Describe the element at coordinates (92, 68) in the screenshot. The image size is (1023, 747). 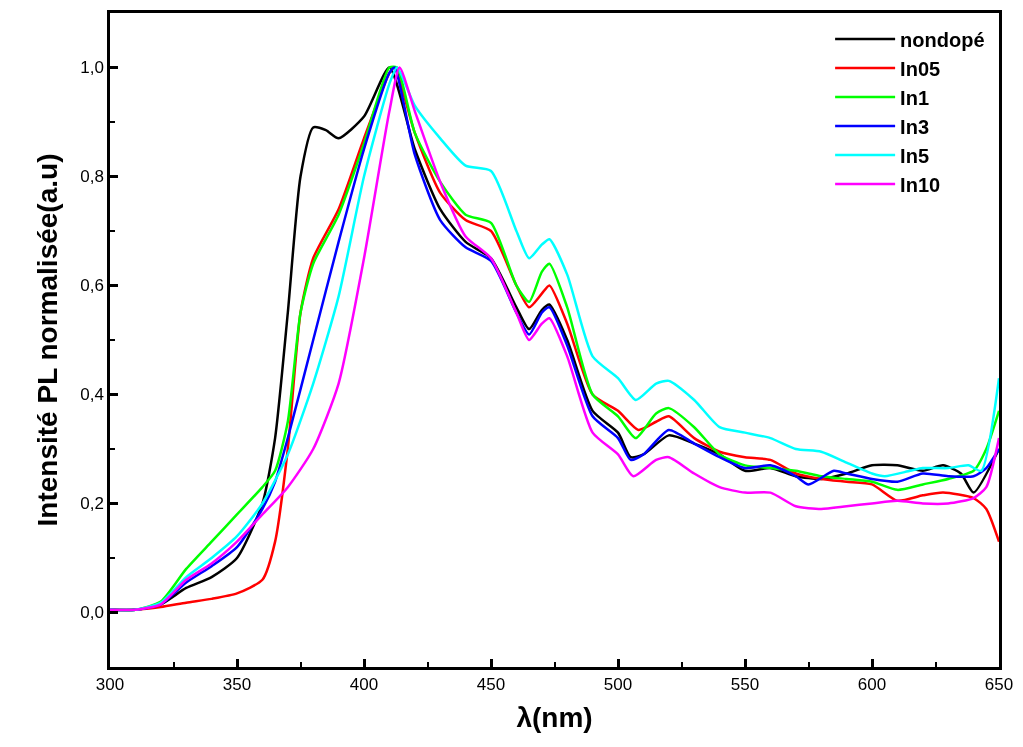
I see `y-tick-label: 1,0` at that location.